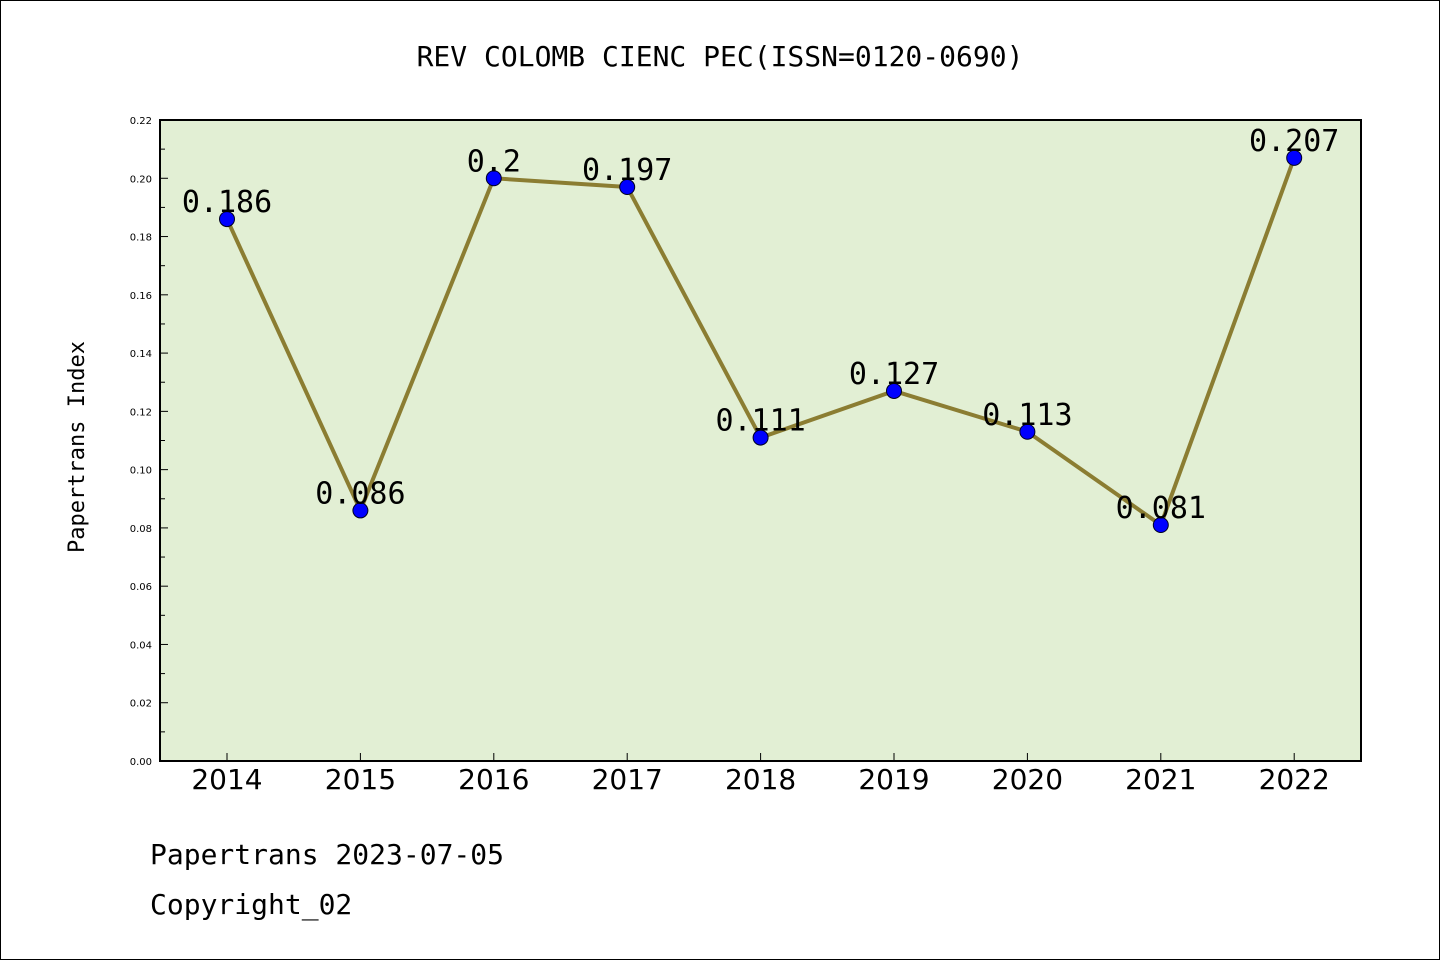 This screenshot has width=1440, height=960. Describe the element at coordinates (360, 779) in the screenshot. I see `x-tick-label: 2015` at that location.